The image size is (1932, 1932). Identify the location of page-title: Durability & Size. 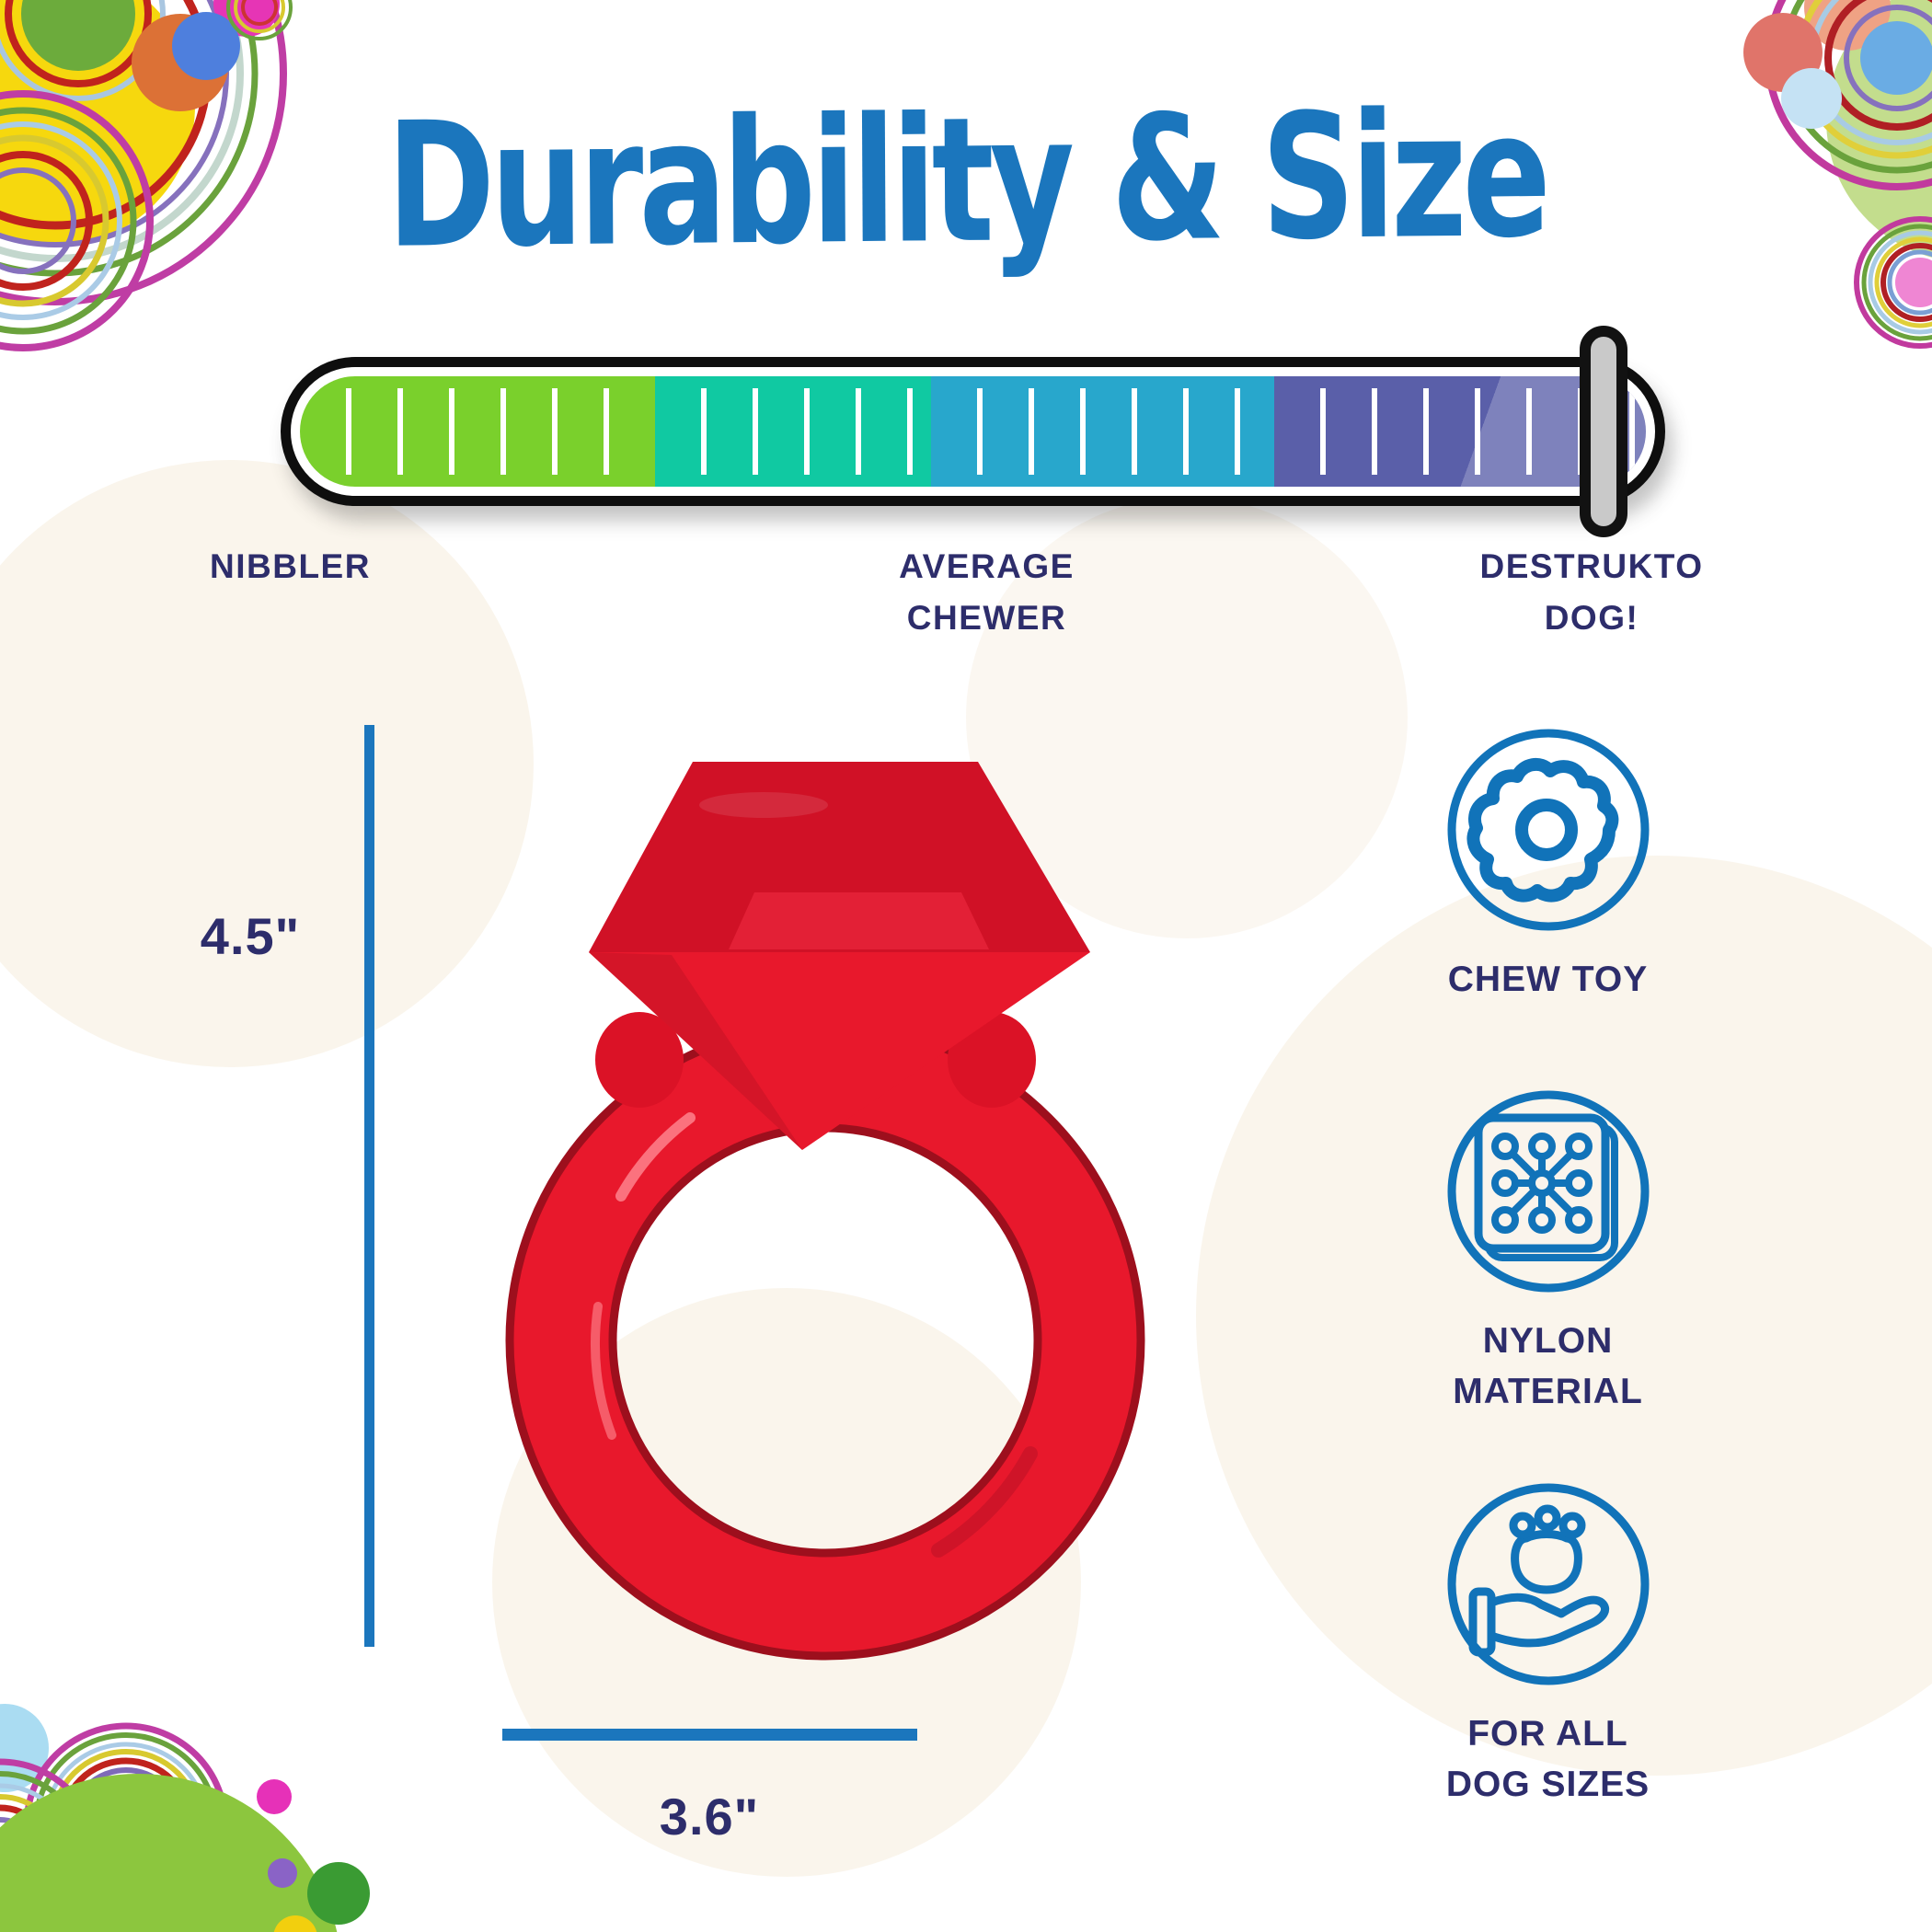
(966, 181).